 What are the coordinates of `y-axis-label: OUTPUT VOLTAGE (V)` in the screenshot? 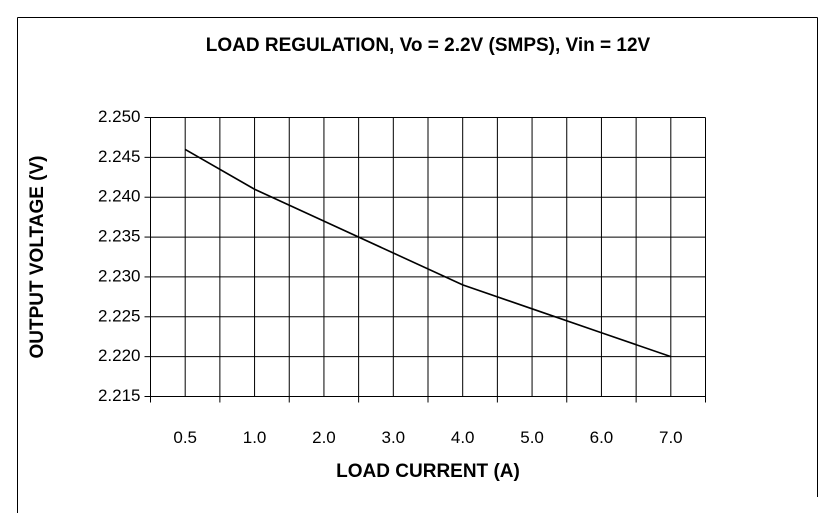 It's located at (37, 256).